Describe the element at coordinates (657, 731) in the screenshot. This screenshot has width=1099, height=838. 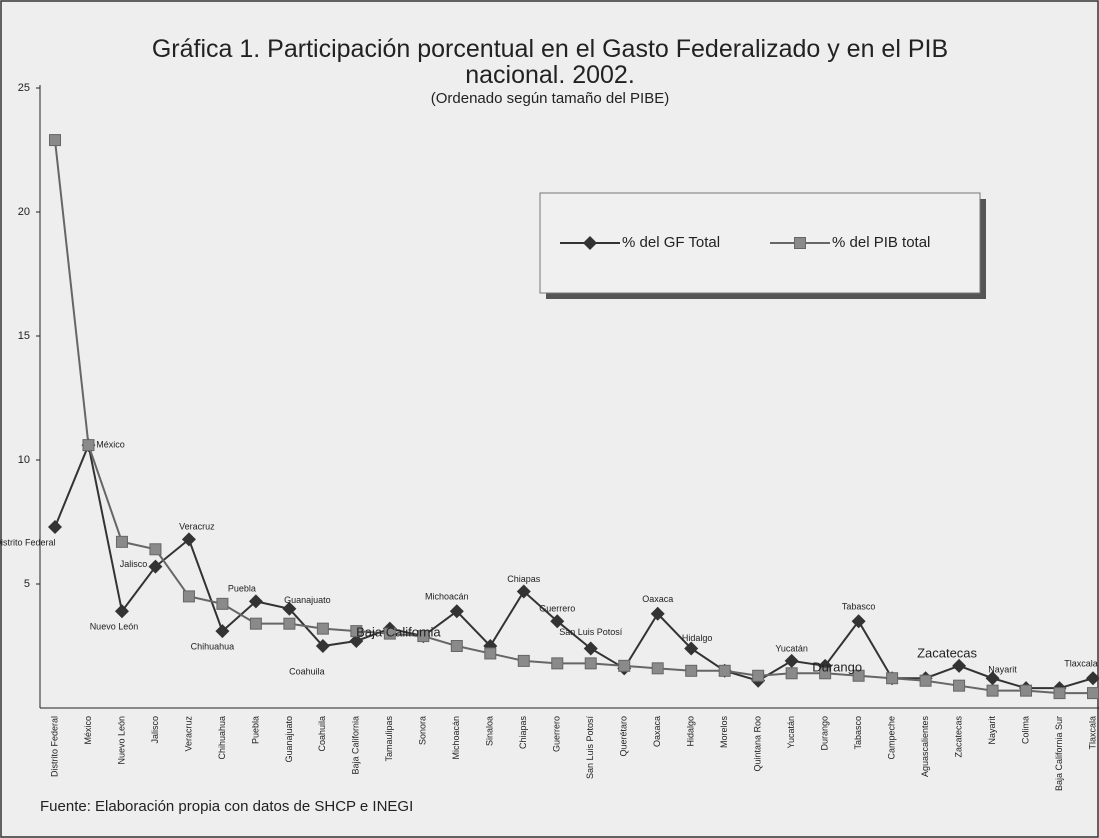
I see `x-tick-label: Oaxaca` at that location.